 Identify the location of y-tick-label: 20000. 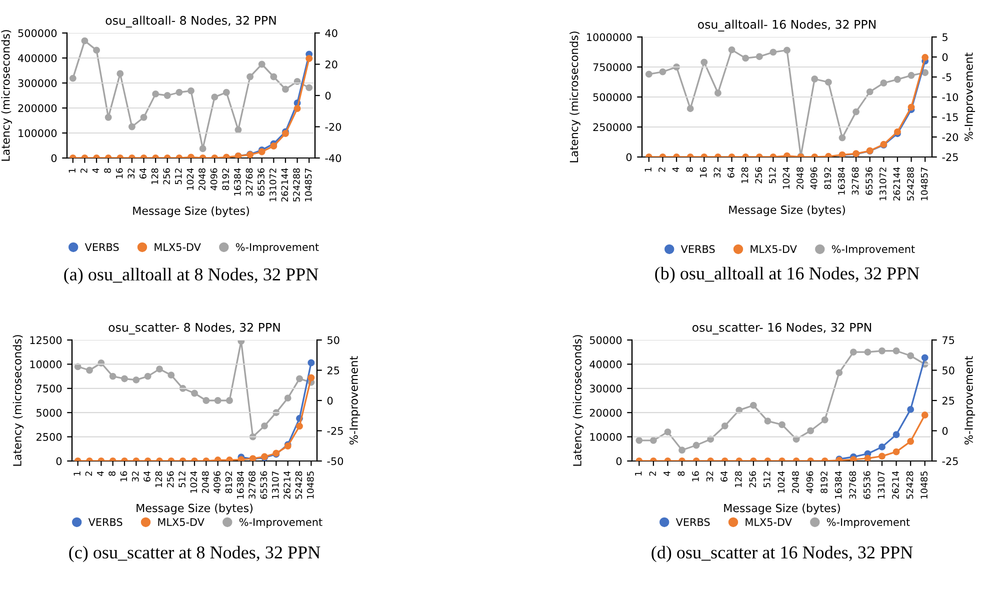
(606, 412).